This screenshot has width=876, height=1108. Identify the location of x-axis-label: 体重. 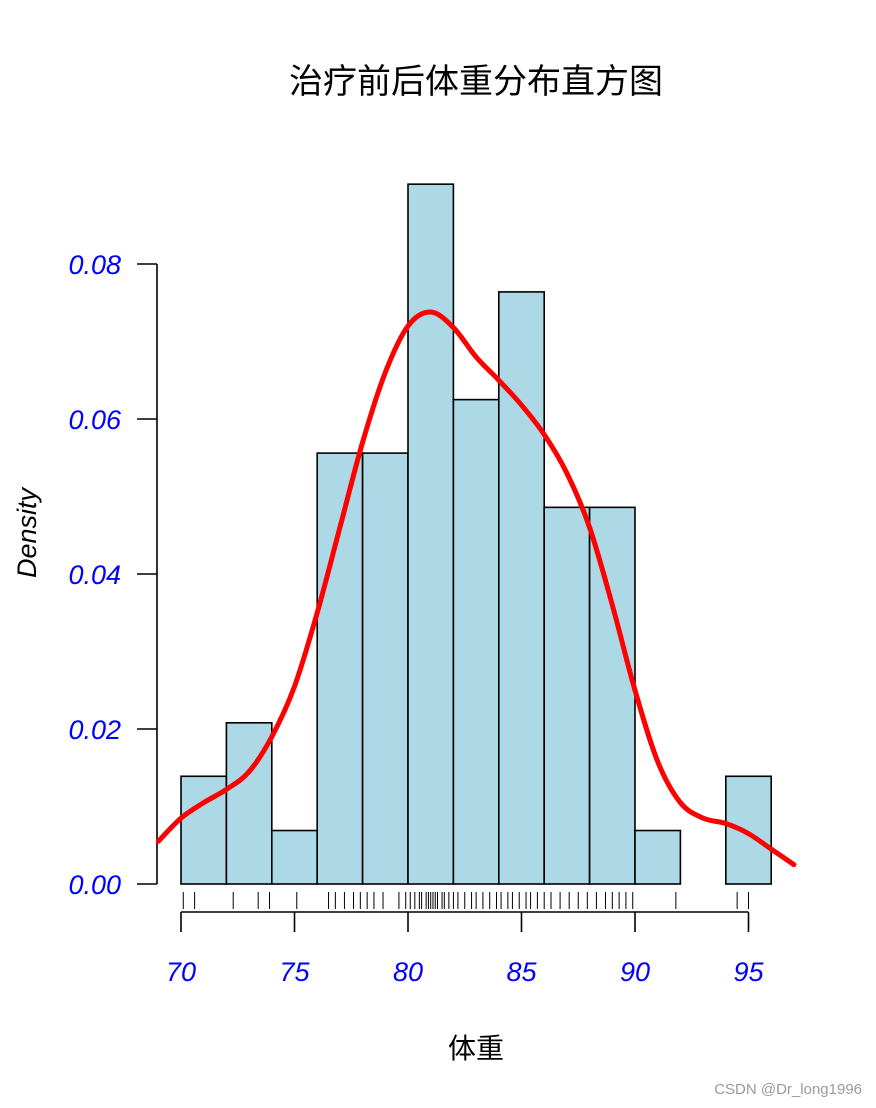
(476, 1048).